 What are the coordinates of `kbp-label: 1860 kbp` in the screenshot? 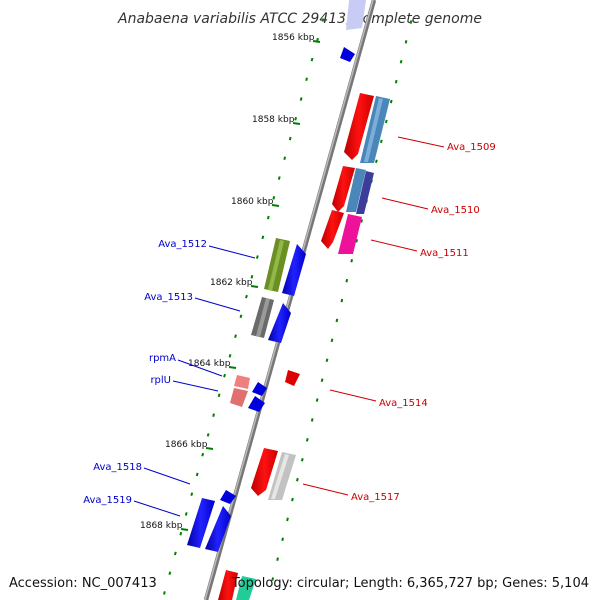 It's located at (252, 202).